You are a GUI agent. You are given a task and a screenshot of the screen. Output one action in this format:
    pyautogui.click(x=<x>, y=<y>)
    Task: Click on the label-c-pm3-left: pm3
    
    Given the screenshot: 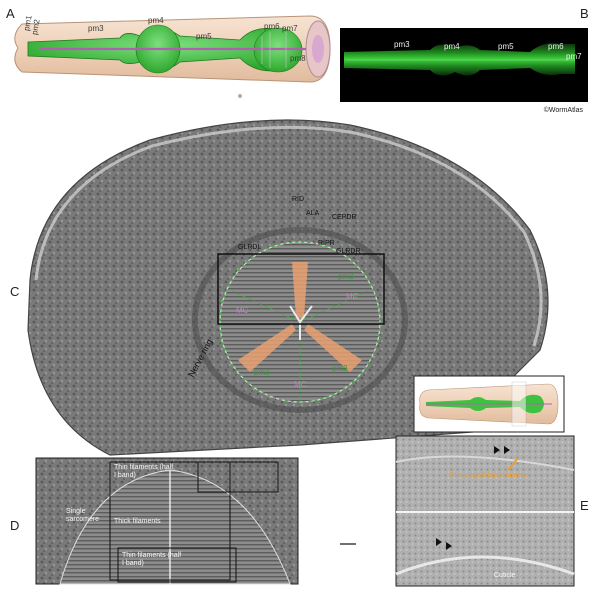 What is the action you would take?
    pyautogui.click(x=262, y=372)
    